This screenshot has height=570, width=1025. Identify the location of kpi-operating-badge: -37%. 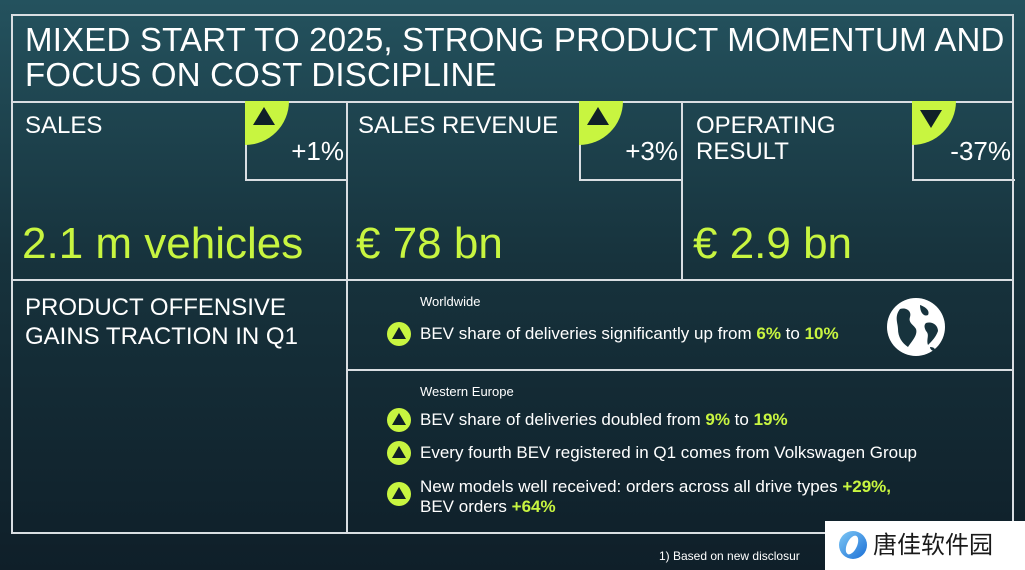
(963, 141).